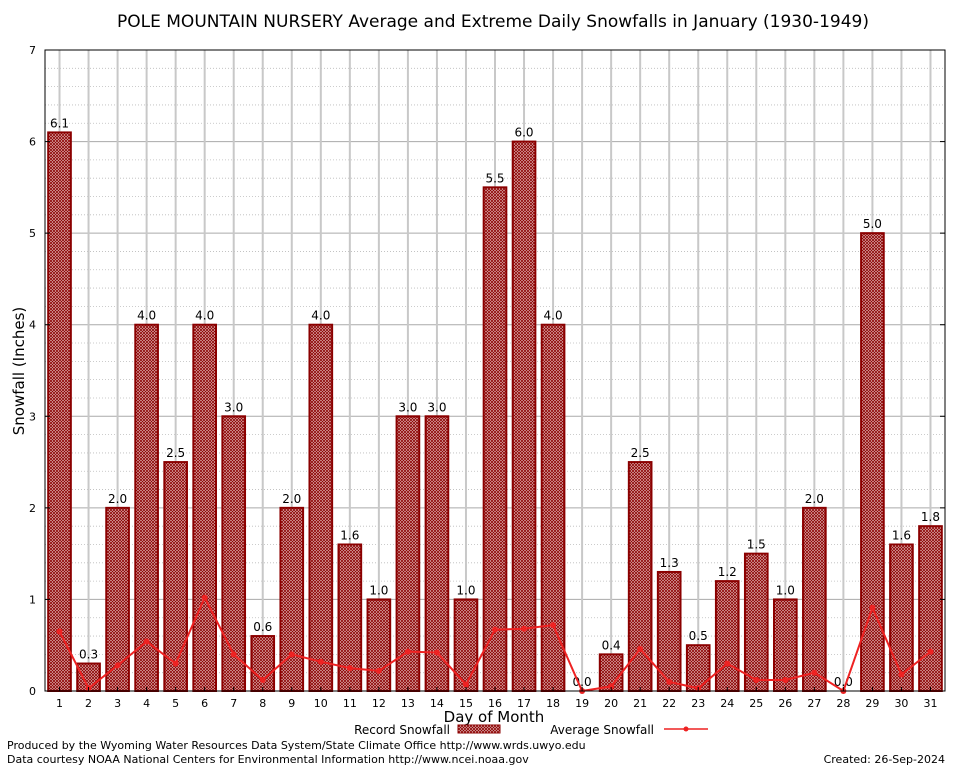  I want to click on x-tick-label: 1, so click(59, 703).